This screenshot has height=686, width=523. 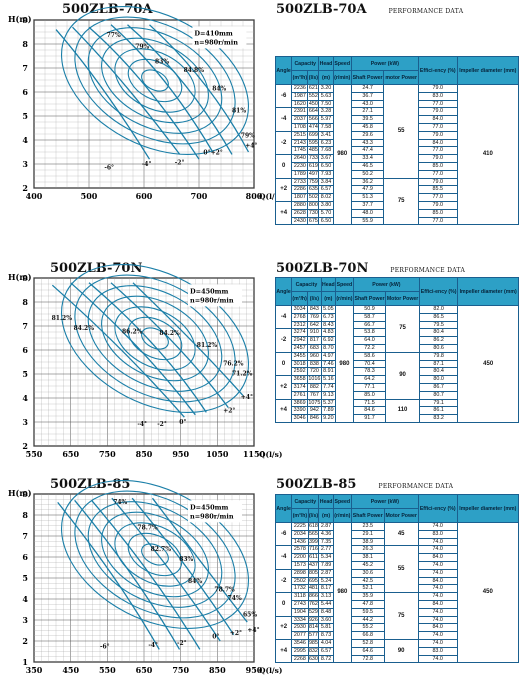 I want to click on table-row: 1708 474 7.58 45.8 77.0, so click(x=397, y=127).